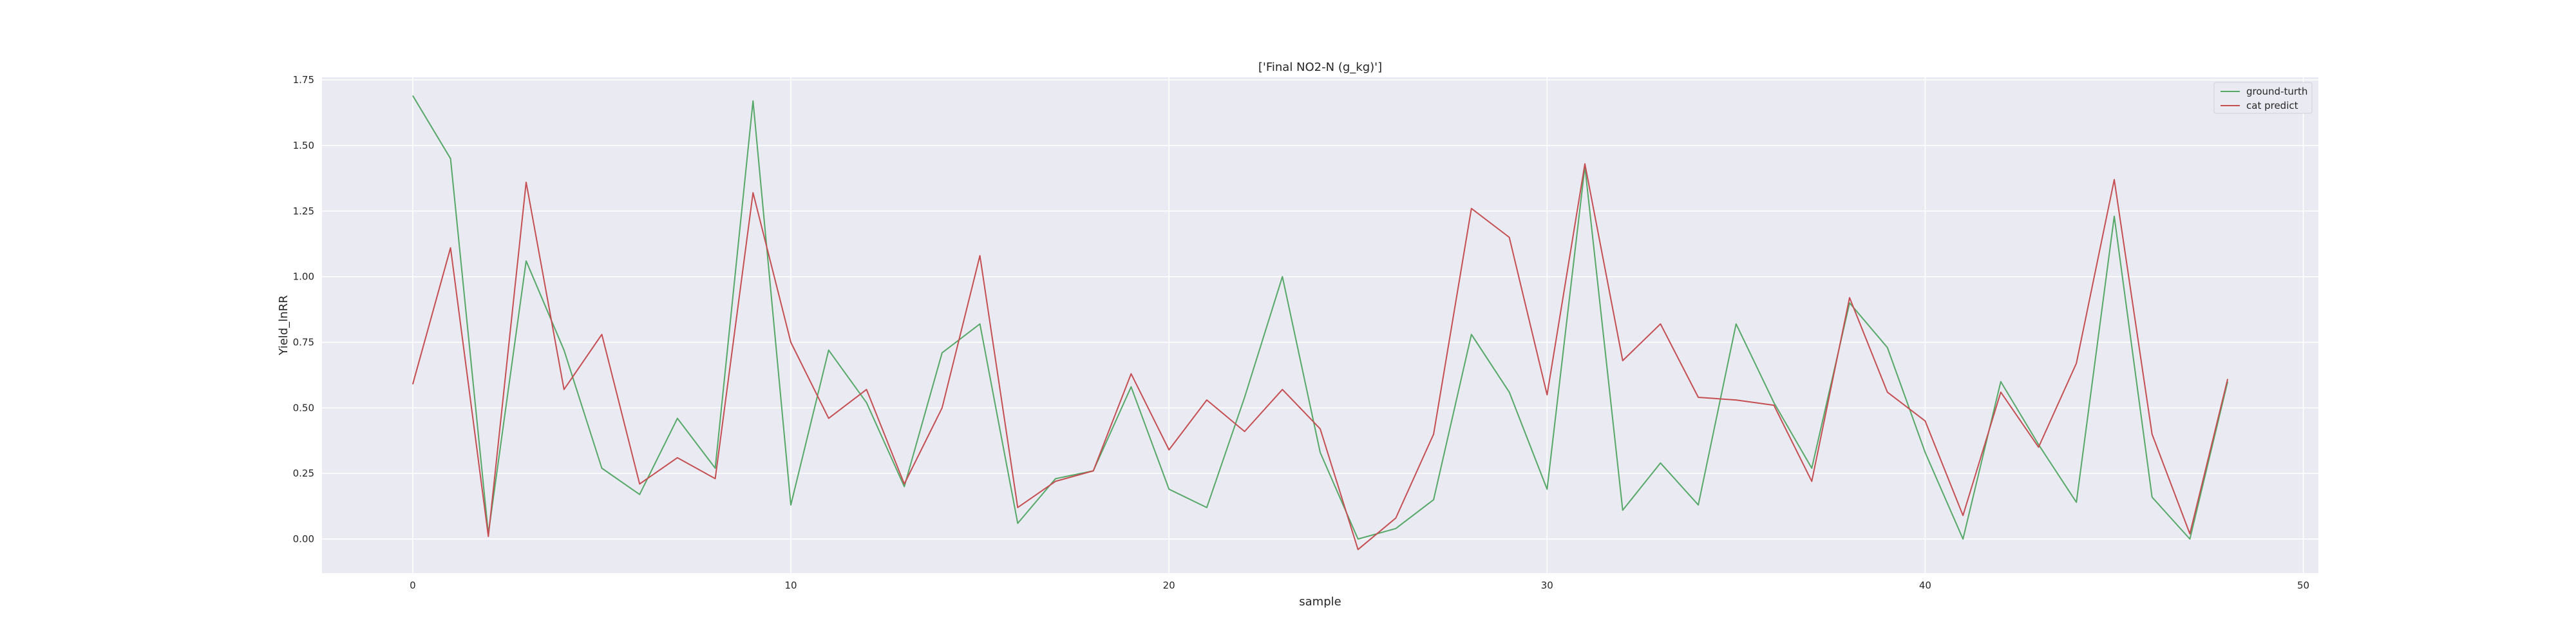  What do you see at coordinates (2263, 98) in the screenshot?
I see `legend: ground-turth cat predict` at bounding box center [2263, 98].